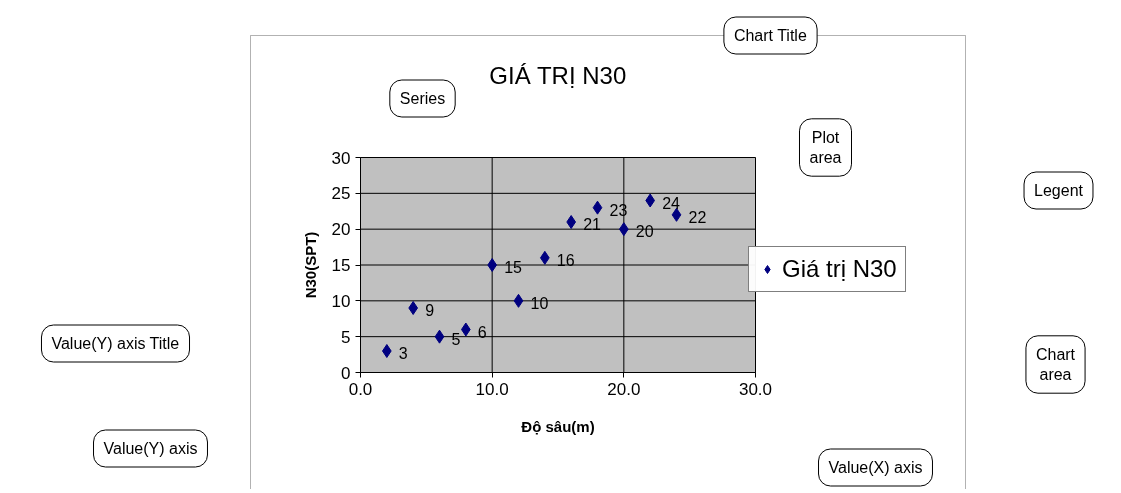 The width and height of the screenshot is (1121, 493). I want to click on y-tick-label: 20, so click(341, 230).